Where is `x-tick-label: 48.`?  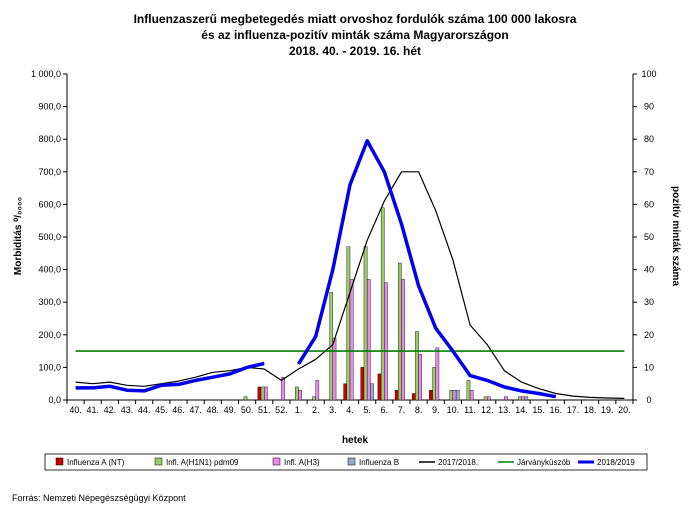 x-tick-label: 48. is located at coordinates (213, 410).